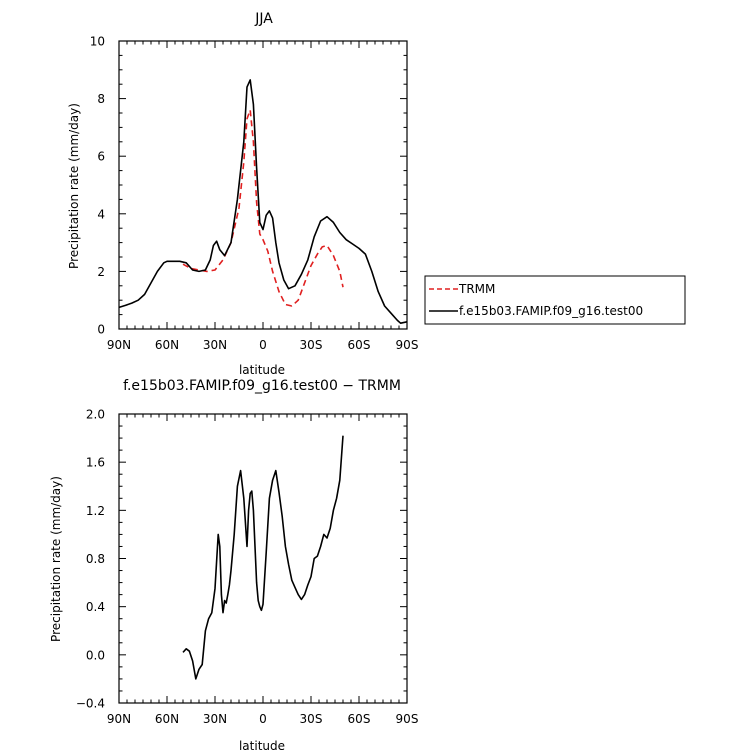  What do you see at coordinates (407, 719) in the screenshot?
I see `bottom-x-tick-label: 90S` at bounding box center [407, 719].